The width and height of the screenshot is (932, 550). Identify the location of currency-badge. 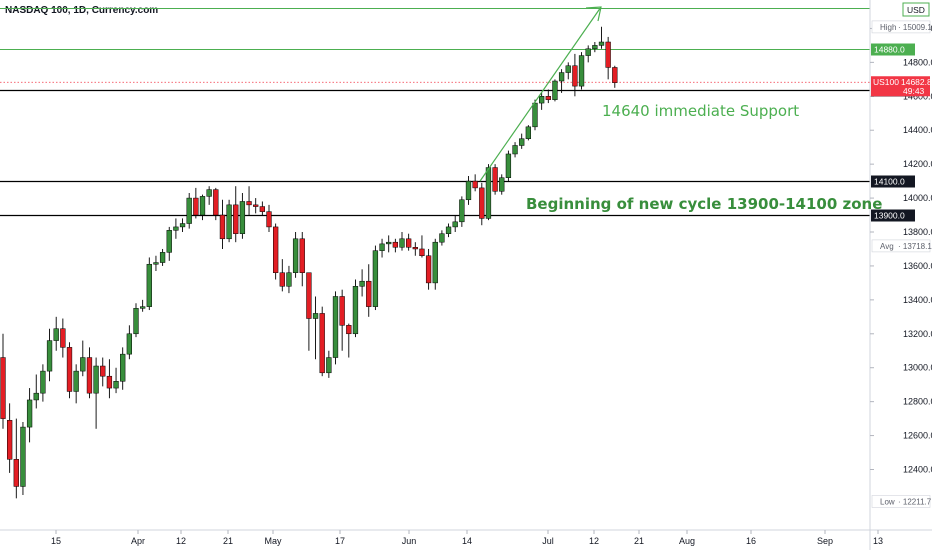
(916, 9).